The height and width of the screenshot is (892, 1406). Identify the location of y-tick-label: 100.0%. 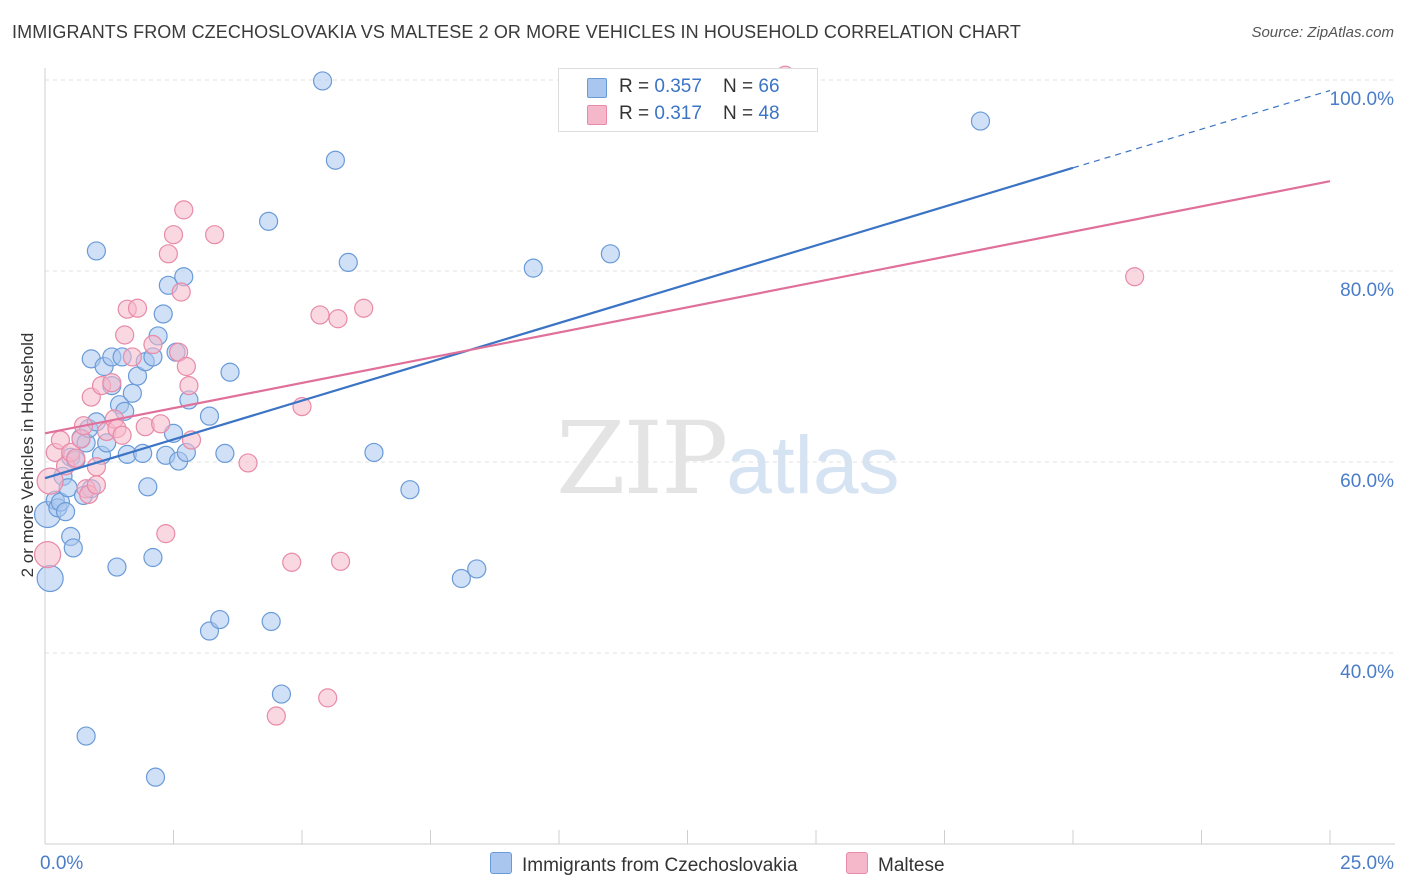
(1362, 99).